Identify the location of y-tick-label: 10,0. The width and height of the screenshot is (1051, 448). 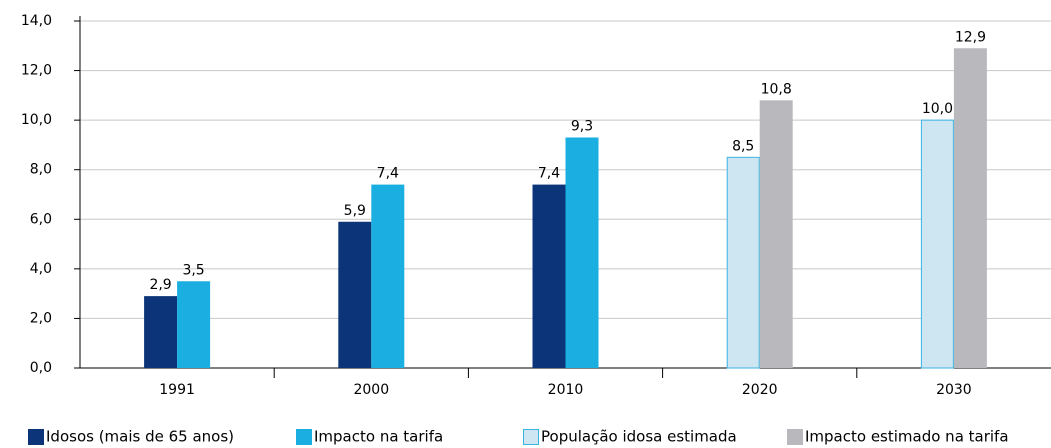
(36, 120).